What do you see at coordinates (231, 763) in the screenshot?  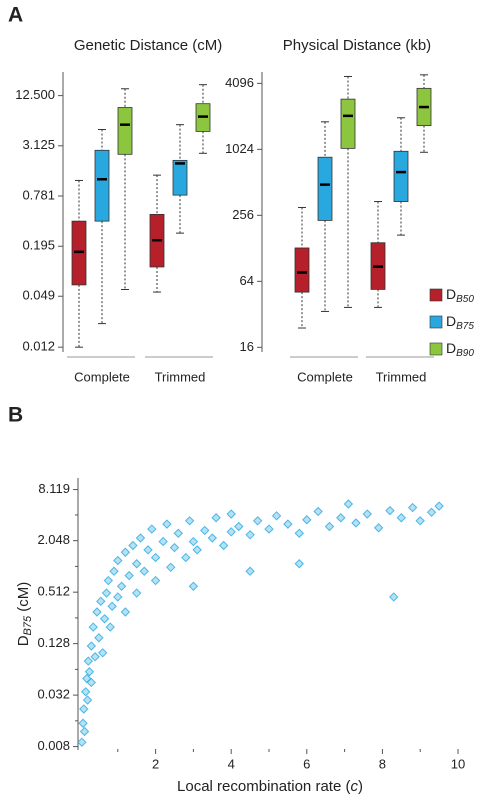 I see `x-tick-label: 4` at bounding box center [231, 763].